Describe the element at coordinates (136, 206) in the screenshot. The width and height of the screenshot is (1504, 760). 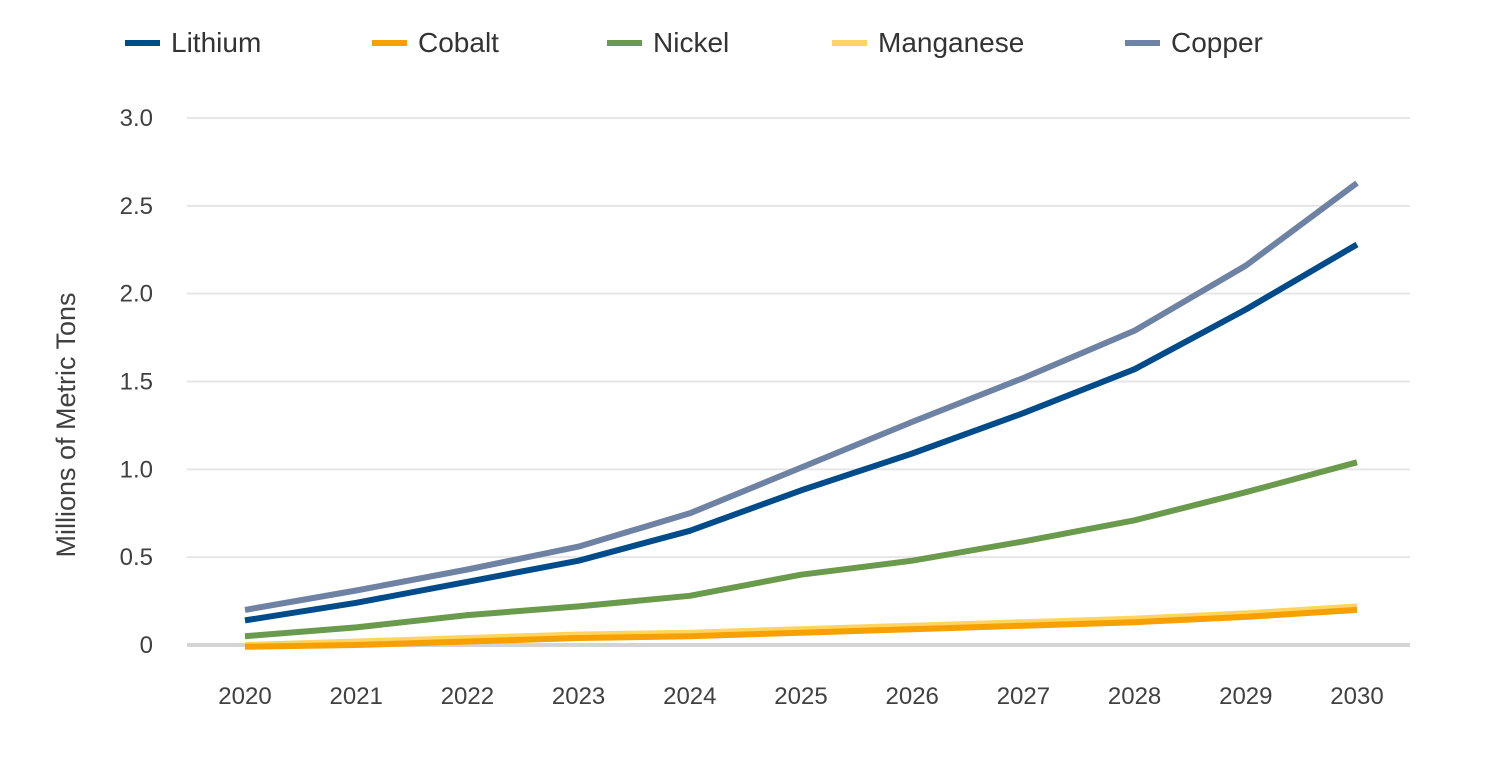
I see `y-tick-label: 2.5` at that location.